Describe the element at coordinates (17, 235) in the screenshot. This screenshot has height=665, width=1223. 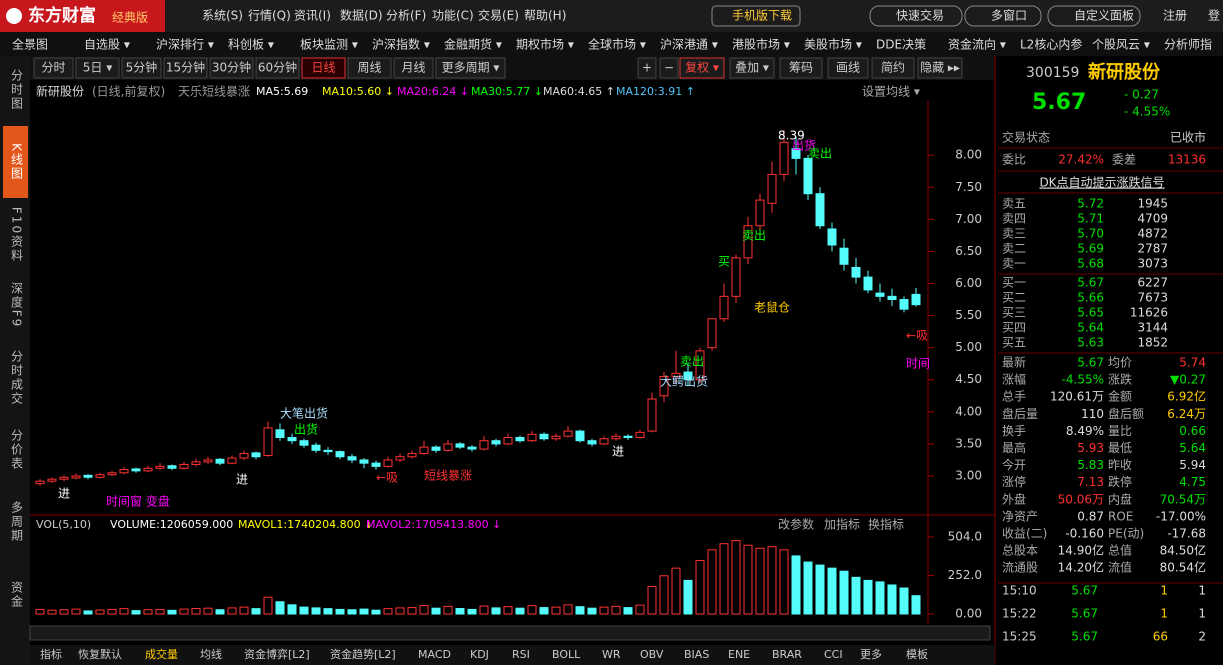
I see `sidebar-tab: F10资料` at that location.